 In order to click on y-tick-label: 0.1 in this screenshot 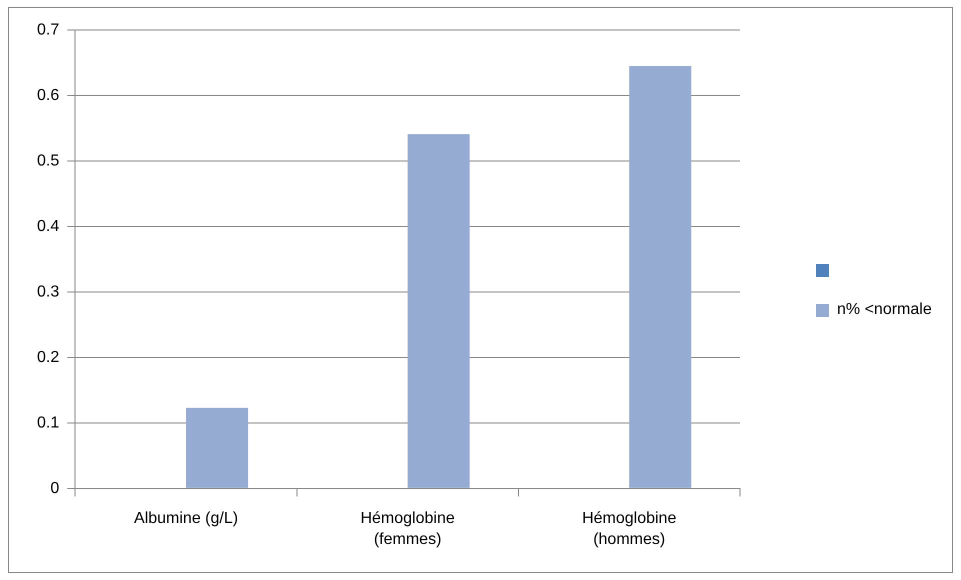, I will do `click(48, 423)`.